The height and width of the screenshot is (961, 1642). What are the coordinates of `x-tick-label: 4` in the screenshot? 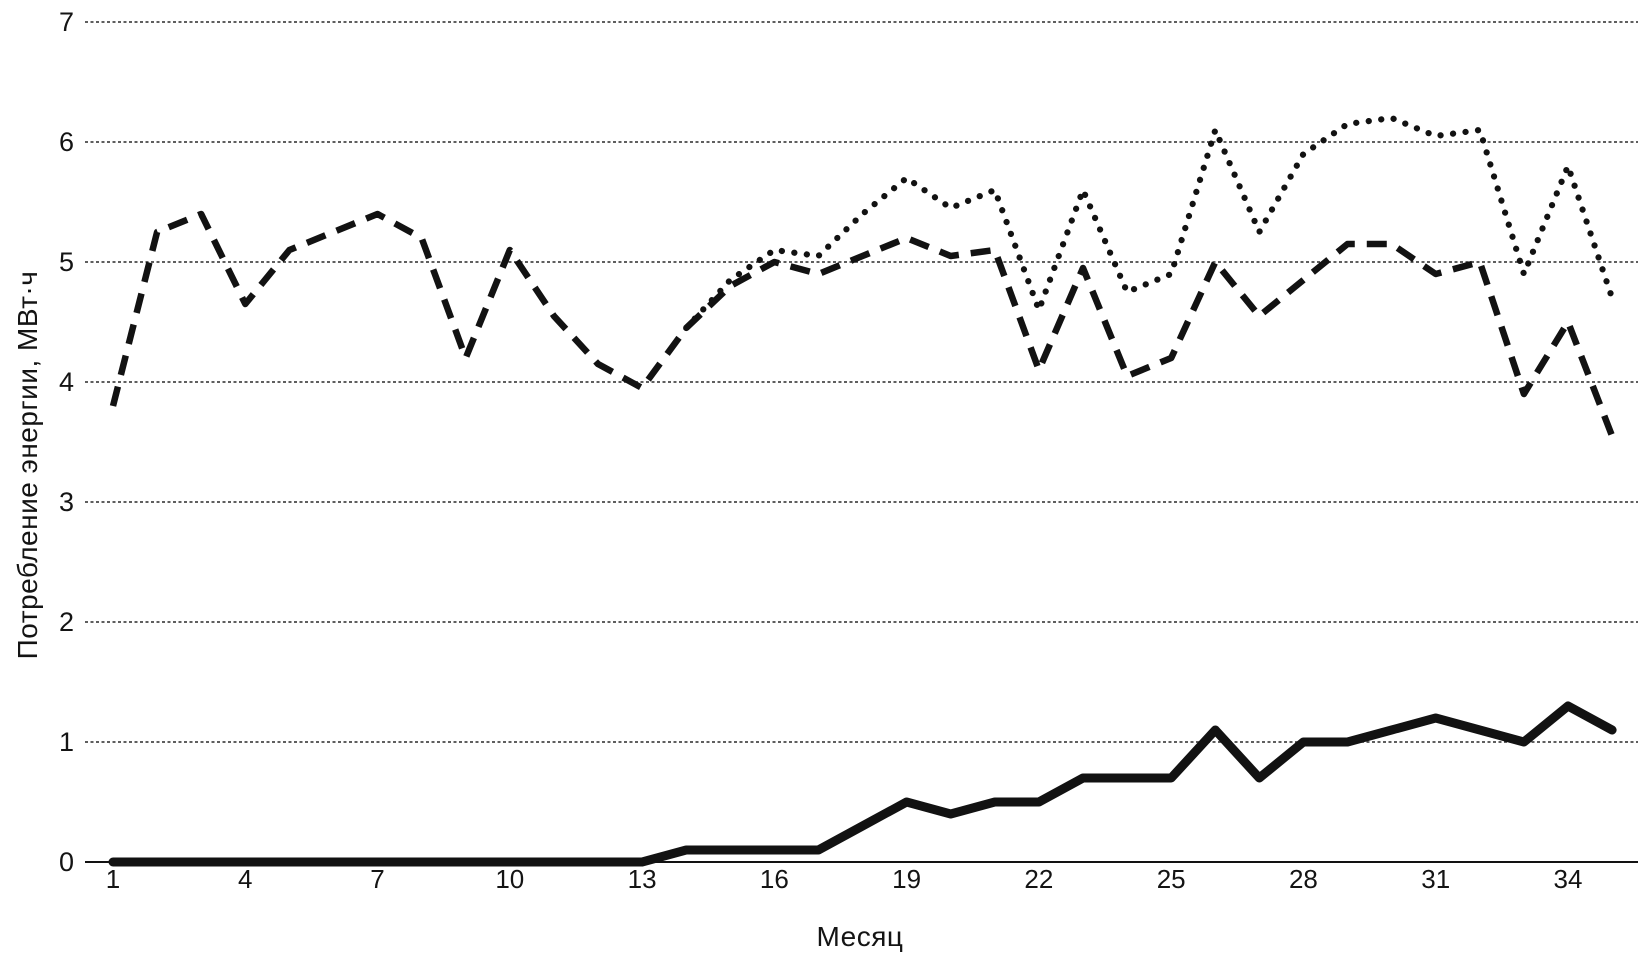 It's located at (245, 879).